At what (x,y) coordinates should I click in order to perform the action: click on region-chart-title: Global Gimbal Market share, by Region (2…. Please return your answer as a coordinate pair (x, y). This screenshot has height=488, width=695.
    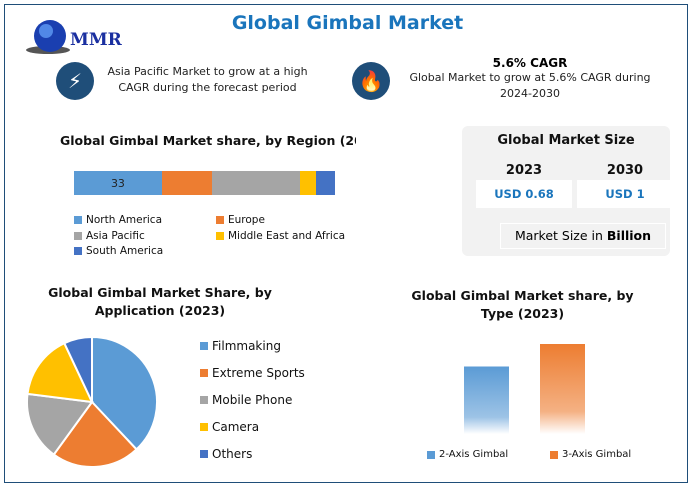
    Looking at the image, I should click on (208, 140).